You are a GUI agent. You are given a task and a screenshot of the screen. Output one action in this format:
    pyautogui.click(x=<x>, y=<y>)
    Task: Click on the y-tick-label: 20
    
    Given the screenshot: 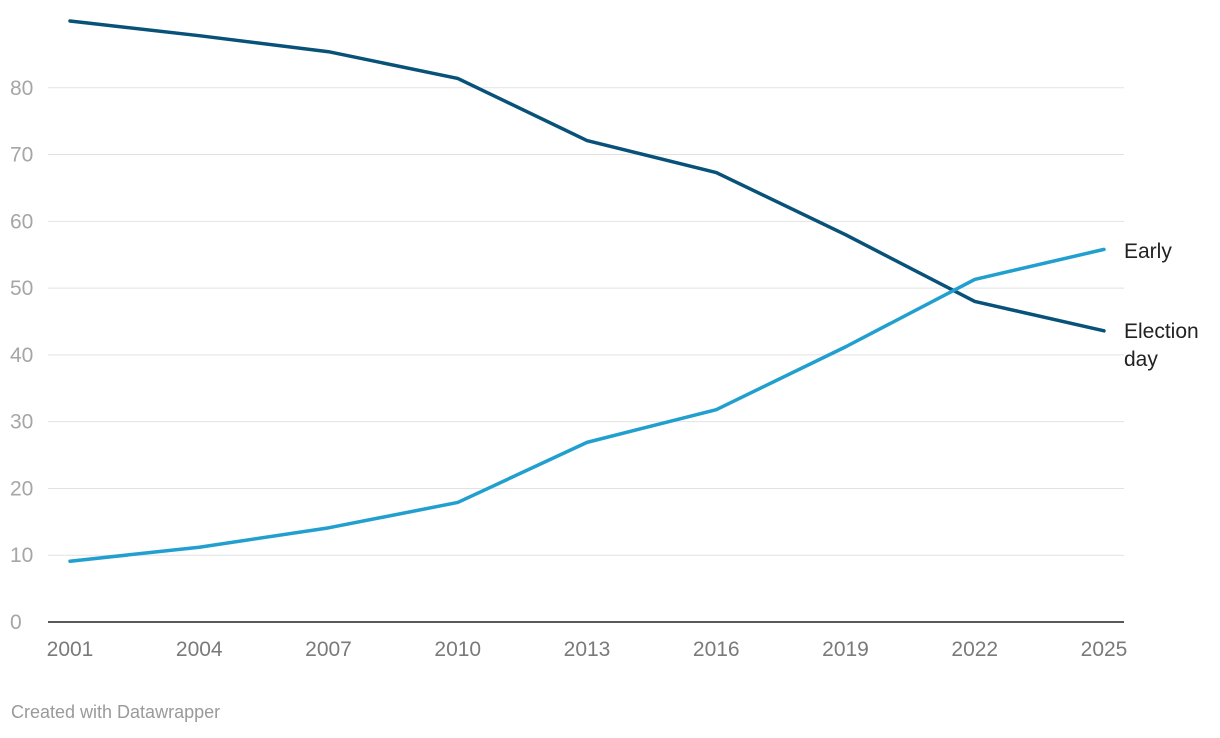 What is the action you would take?
    pyautogui.click(x=21, y=488)
    